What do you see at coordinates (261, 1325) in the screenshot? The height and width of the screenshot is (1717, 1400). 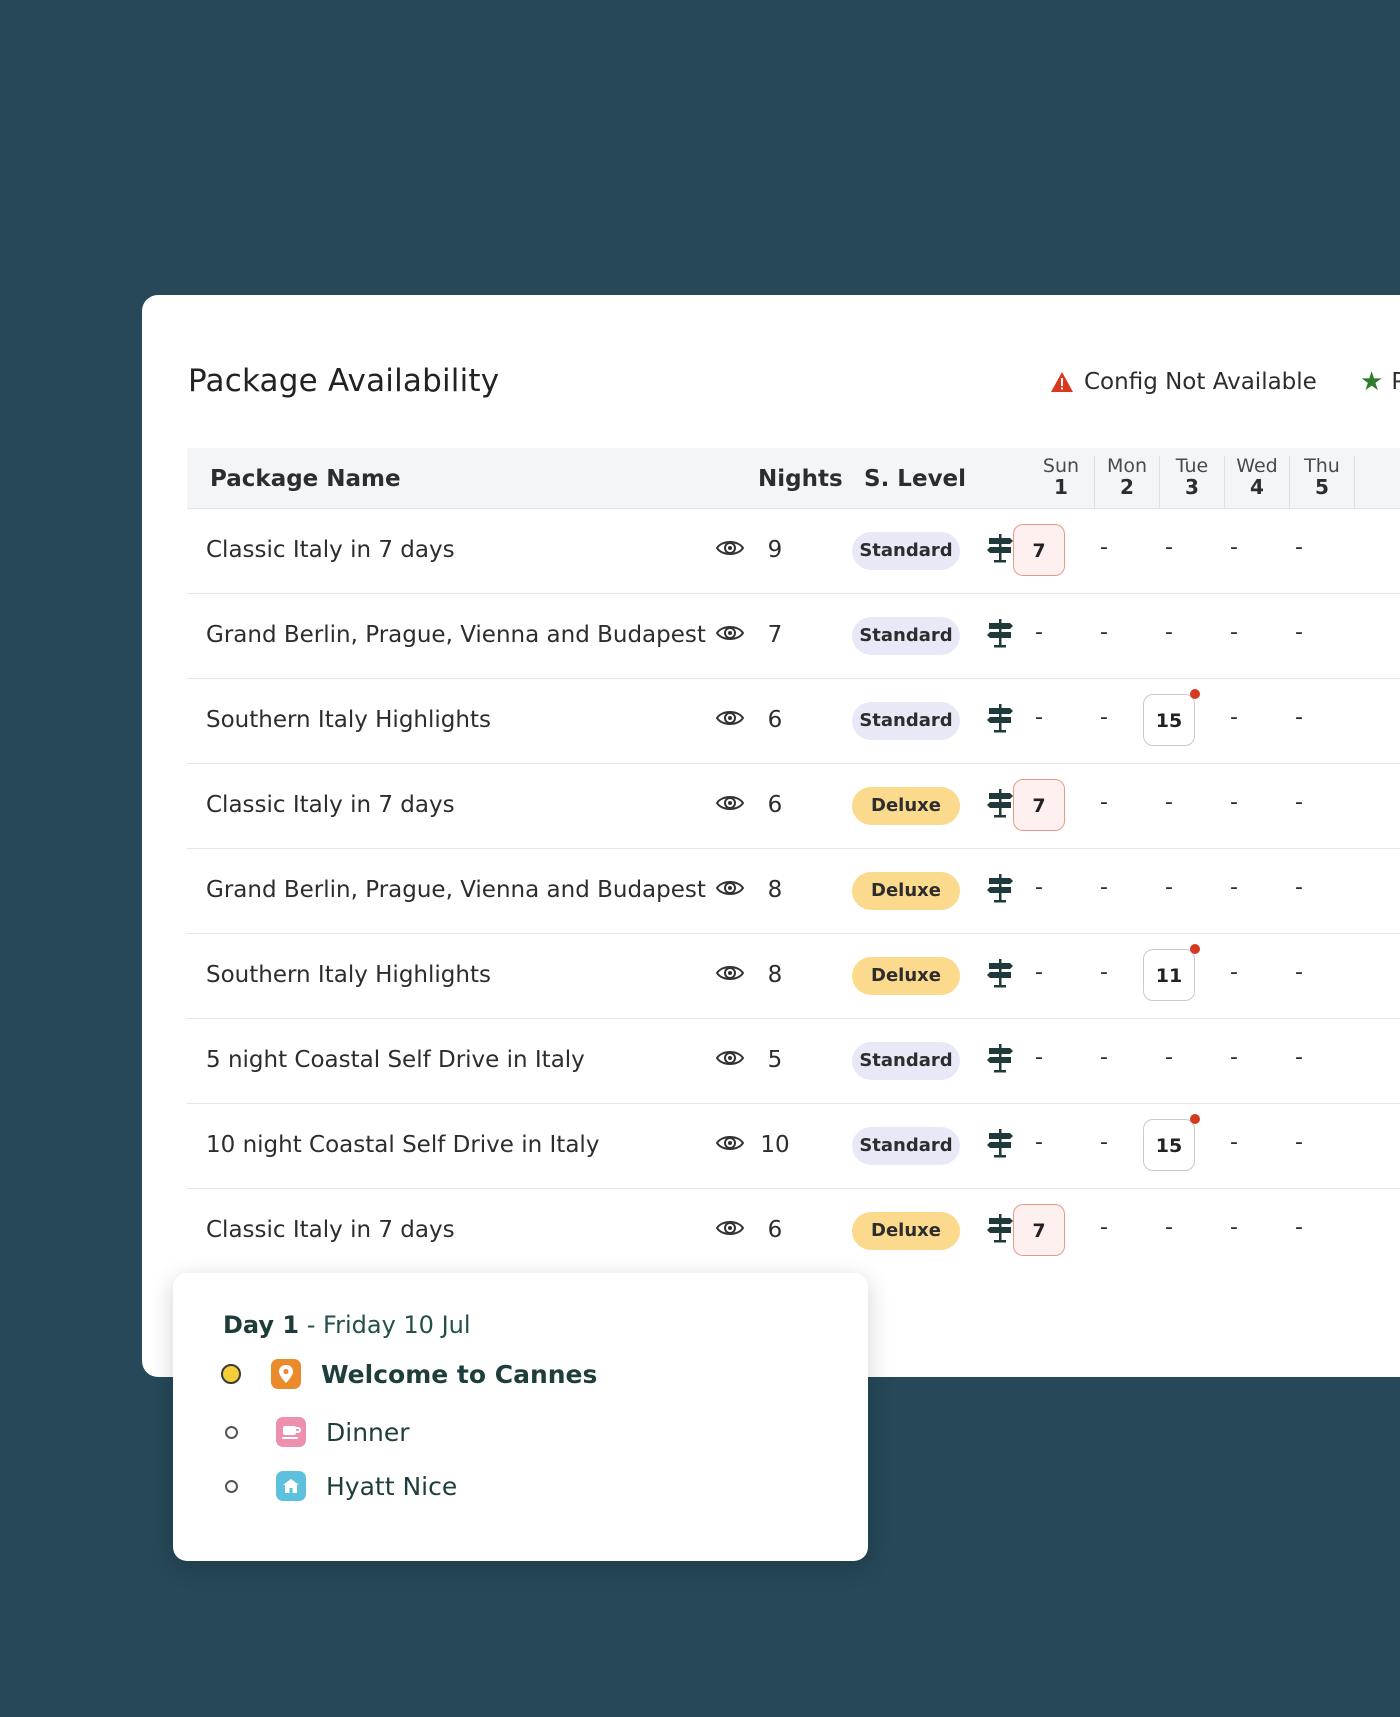 I see `popup-day-label: Day 1` at bounding box center [261, 1325].